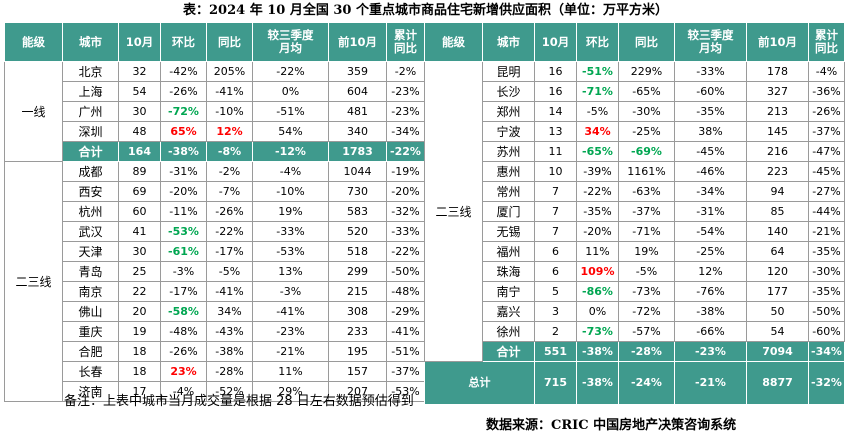 The width and height of the screenshot is (851, 437). I want to click on vs-q3-cell: -31%, so click(710, 211).